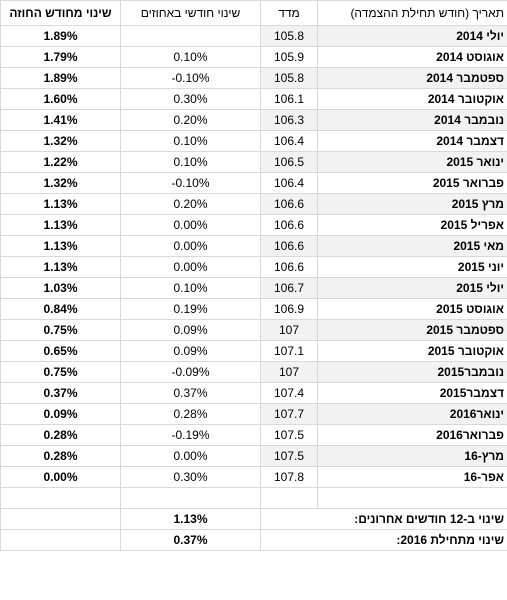 This screenshot has width=507, height=600. Describe the element at coordinates (190, 519) in the screenshot. I see `summary-value: 1.13%` at that location.